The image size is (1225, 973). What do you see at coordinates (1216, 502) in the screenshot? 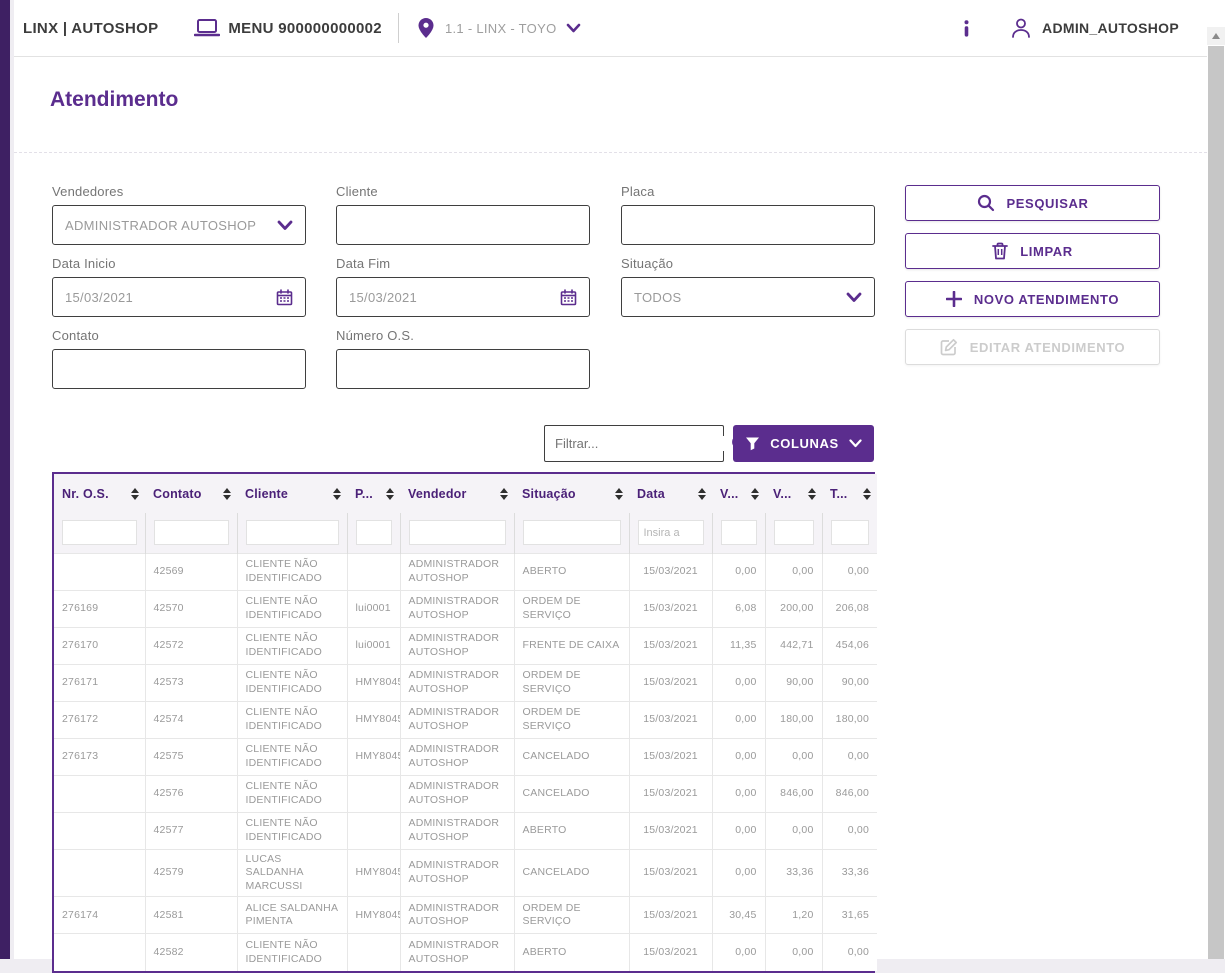
I see `scrollbar-thumb` at bounding box center [1216, 502].